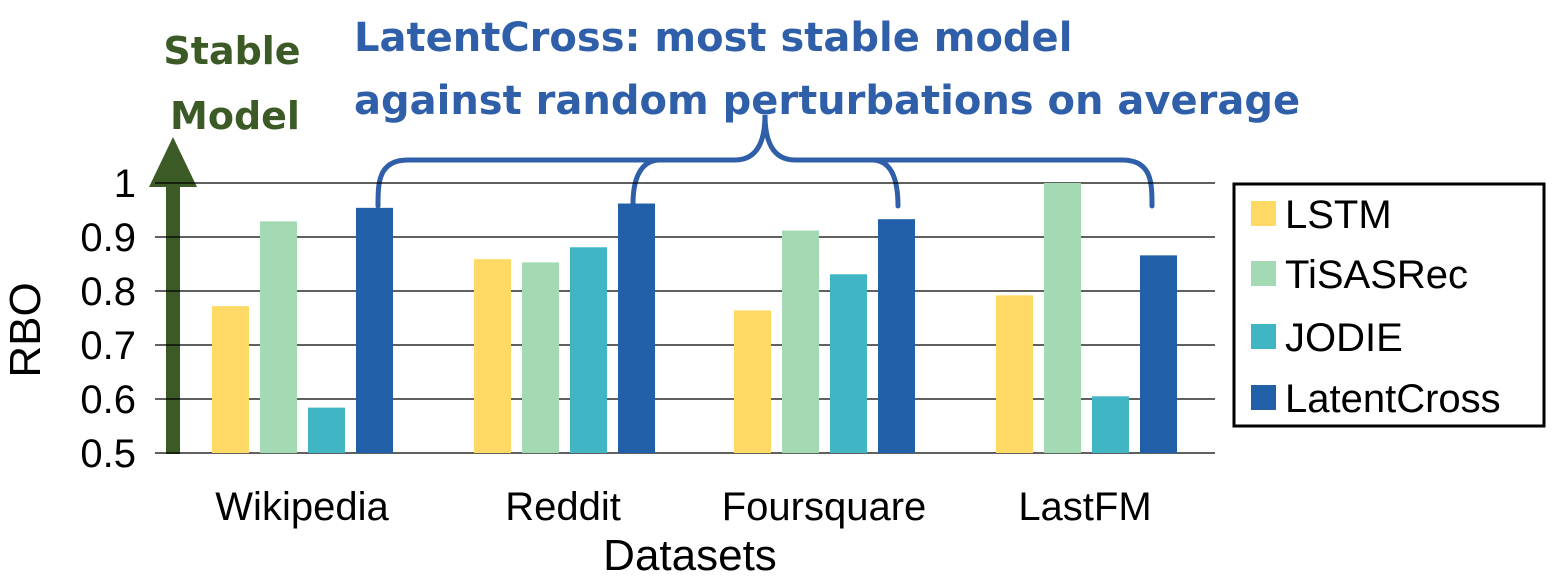 This screenshot has height=579, width=1557. Describe the element at coordinates (563, 507) in the screenshot. I see `x-category-label: Reddit` at that location.